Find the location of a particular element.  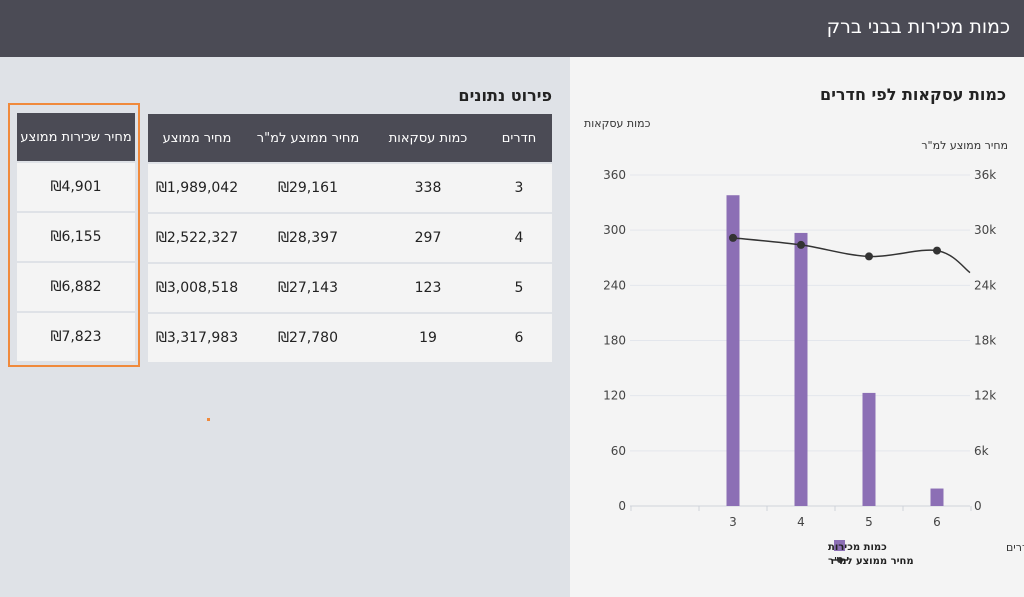

rent-cell: ₪6,155 is located at coordinates (76, 237).